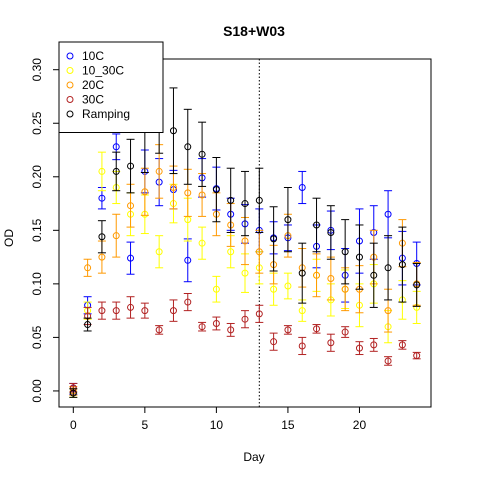  What do you see at coordinates (253, 457) in the screenshot?
I see `x-axis-label: Day` at bounding box center [253, 457].